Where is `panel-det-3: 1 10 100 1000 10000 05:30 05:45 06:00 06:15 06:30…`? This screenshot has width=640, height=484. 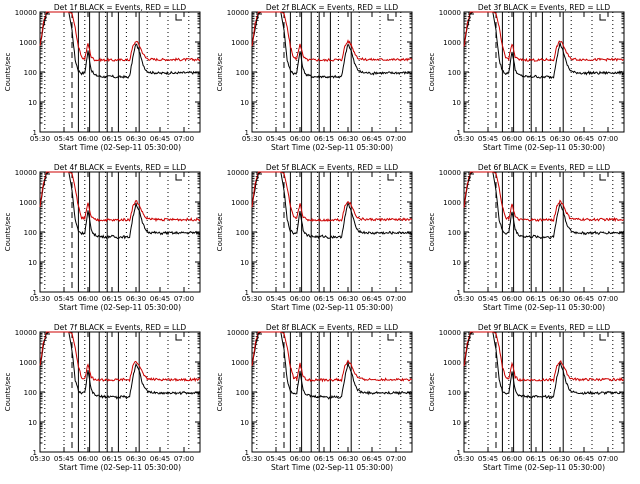 panel-det-3: 1 10 100 1000 10000 05:30 05:45 06:00 06:15 06:30… is located at coordinates (526, 77).